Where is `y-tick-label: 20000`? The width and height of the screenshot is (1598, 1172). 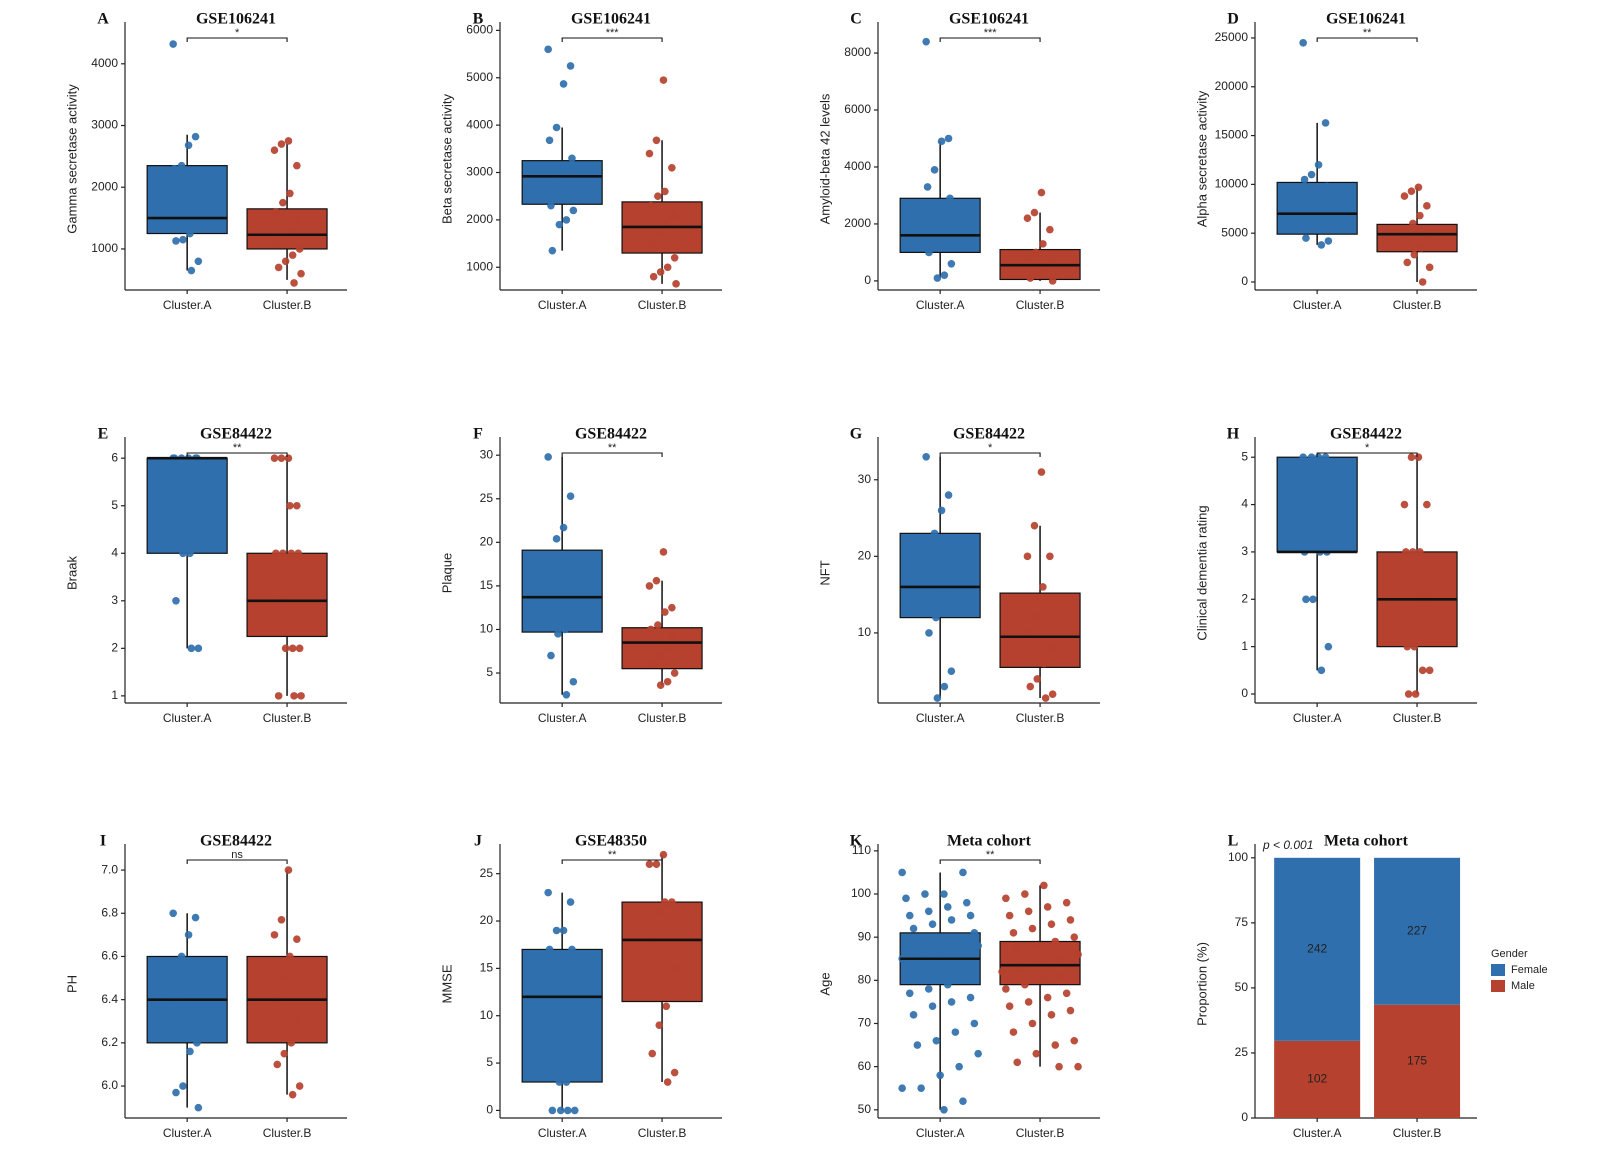 y-tick-label: 20000 is located at coordinates (1232, 86).